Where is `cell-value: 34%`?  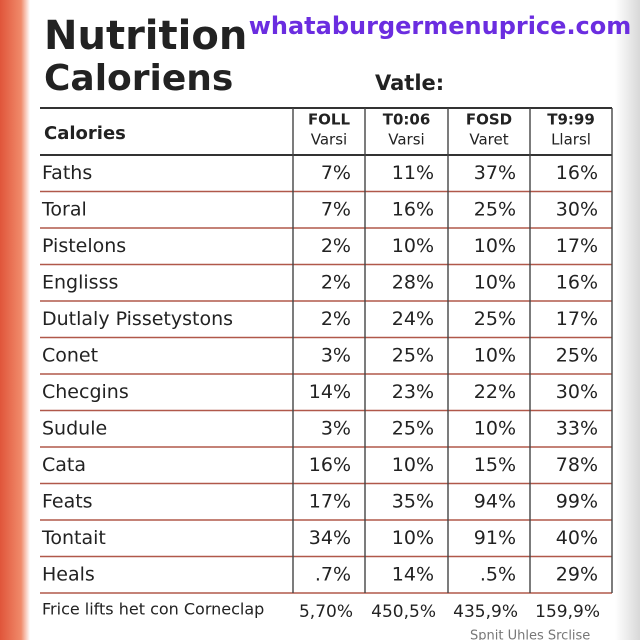
cell-value: 34% is located at coordinates (330, 538).